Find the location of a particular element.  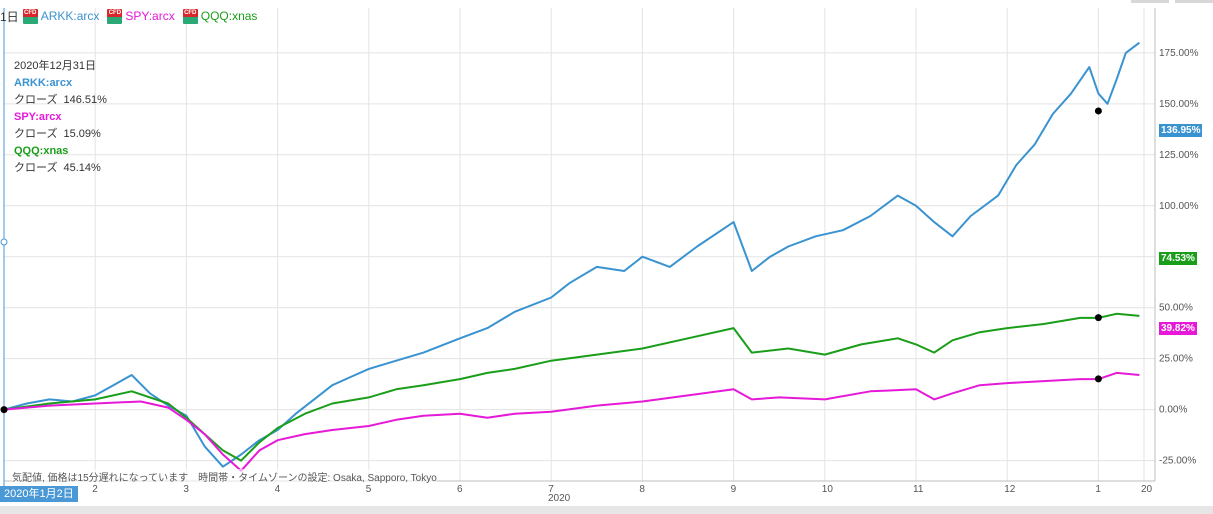

bottom-scrollbar is located at coordinates (606, 510).